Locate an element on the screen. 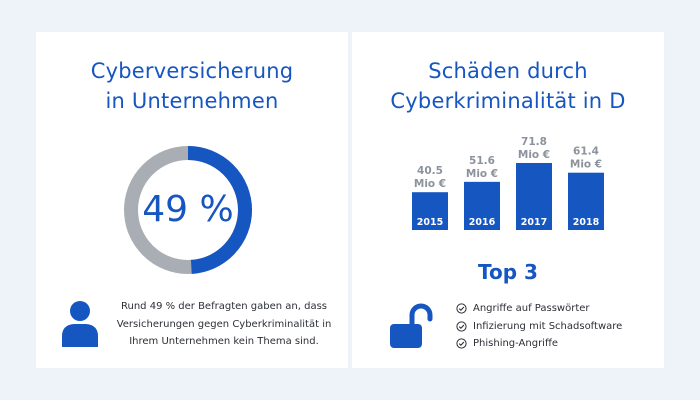 The height and width of the screenshot is (400, 700). insurance-title-line1: Cyberversicherung is located at coordinates (192, 71).